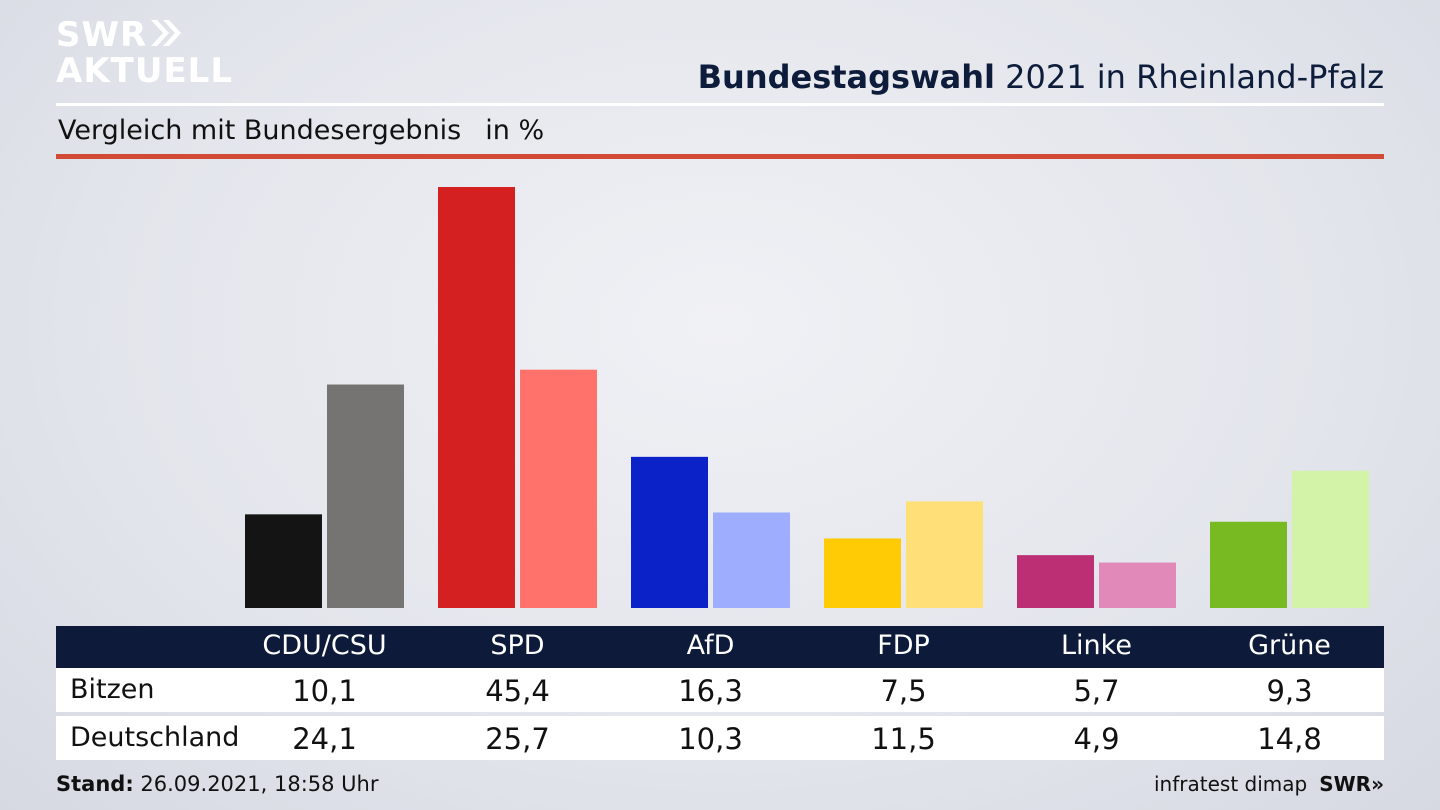 This screenshot has height=810, width=1440. What do you see at coordinates (1096, 645) in the screenshot?
I see `column-header: Linke` at bounding box center [1096, 645].